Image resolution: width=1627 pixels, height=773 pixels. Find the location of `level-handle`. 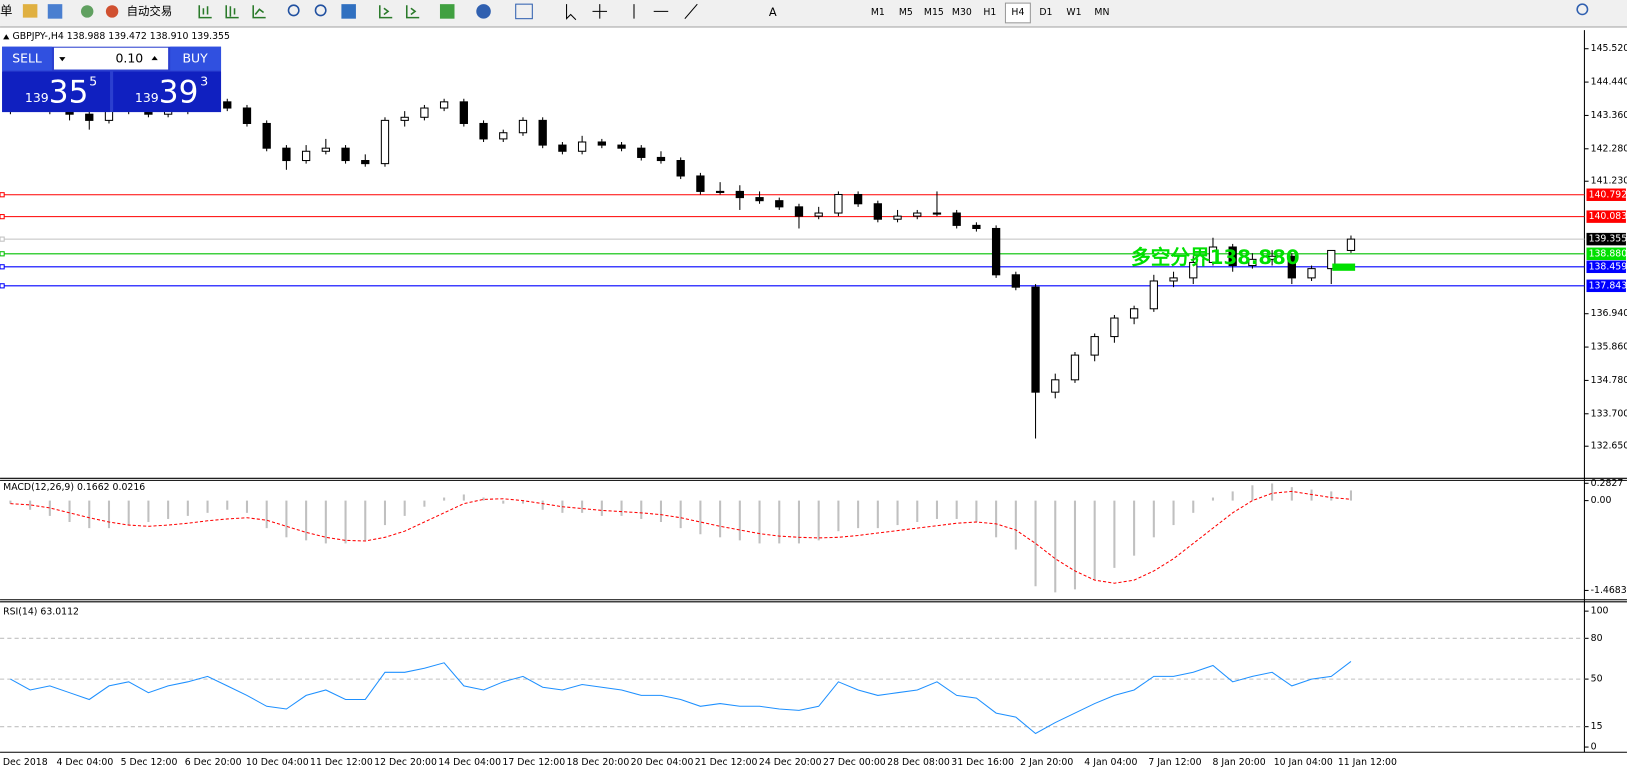

level-handle is located at coordinates (2, 267).